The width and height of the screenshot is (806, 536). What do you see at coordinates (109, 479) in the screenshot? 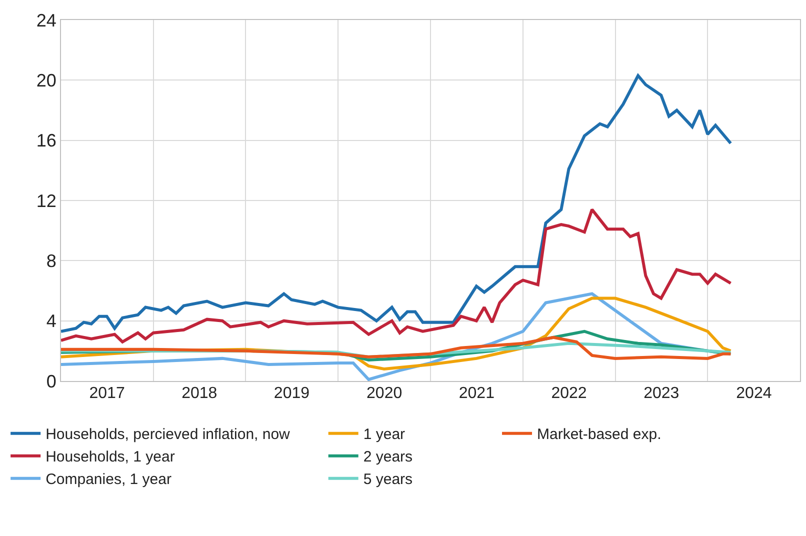
I see `legend-label: Companies, 1 year` at bounding box center [109, 479].